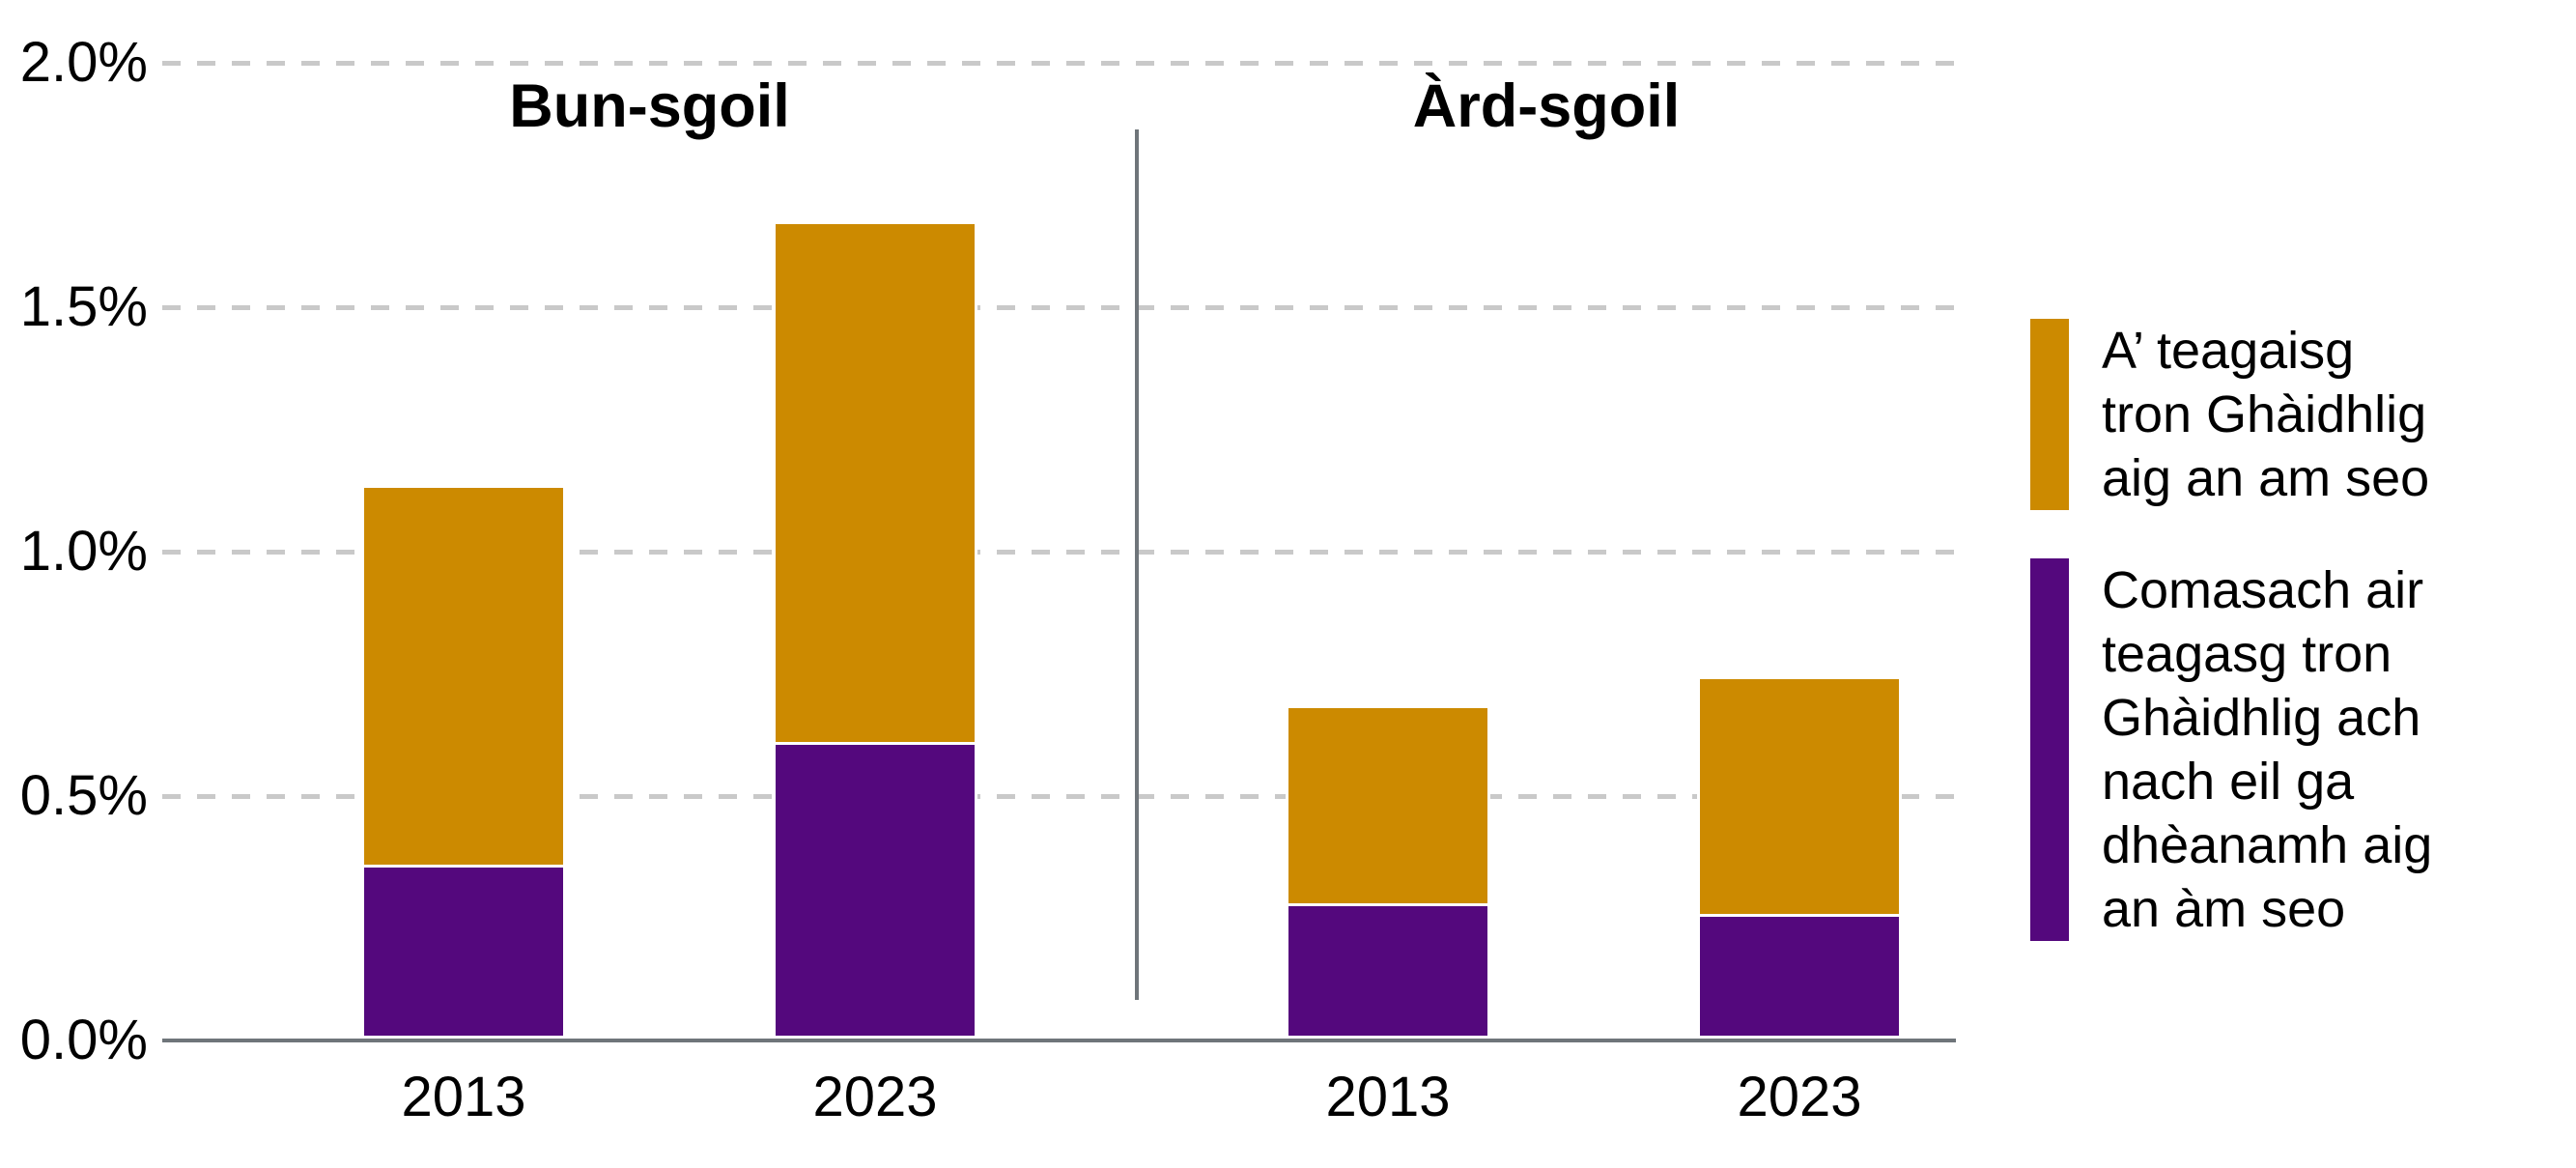 The height and width of the screenshot is (1168, 2576). I want to click on bar-segment-capable-Àrd-sgoil-2013, so click(1387, 971).